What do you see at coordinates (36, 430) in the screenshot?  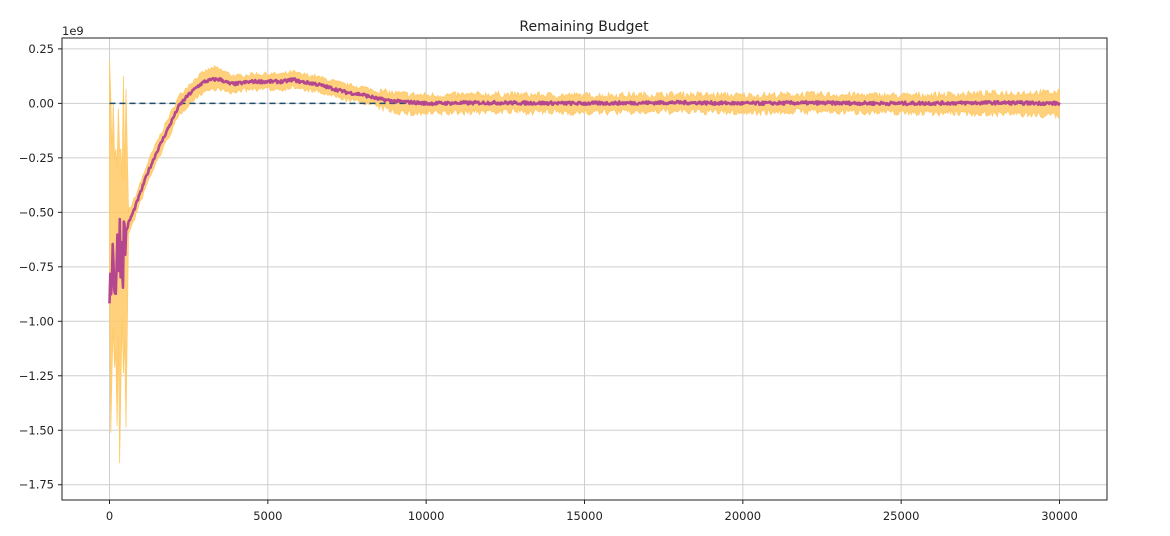 I see `y-tick-label: −1.50` at bounding box center [36, 430].